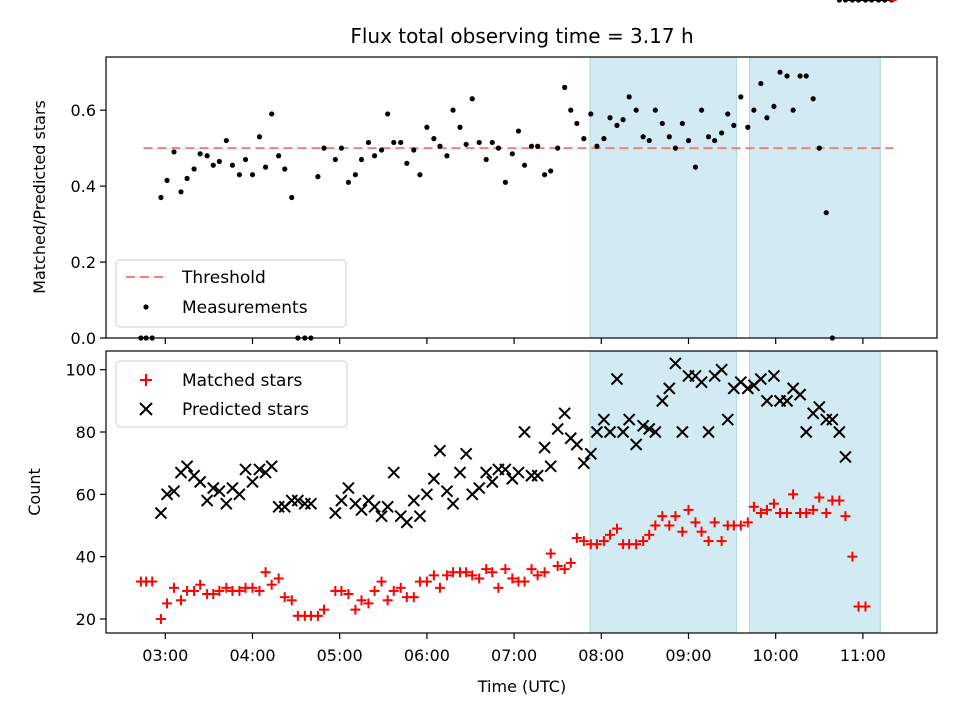 This screenshot has height=720, width=960. I want to click on y-tick-label: 0.0, so click(83, 338).